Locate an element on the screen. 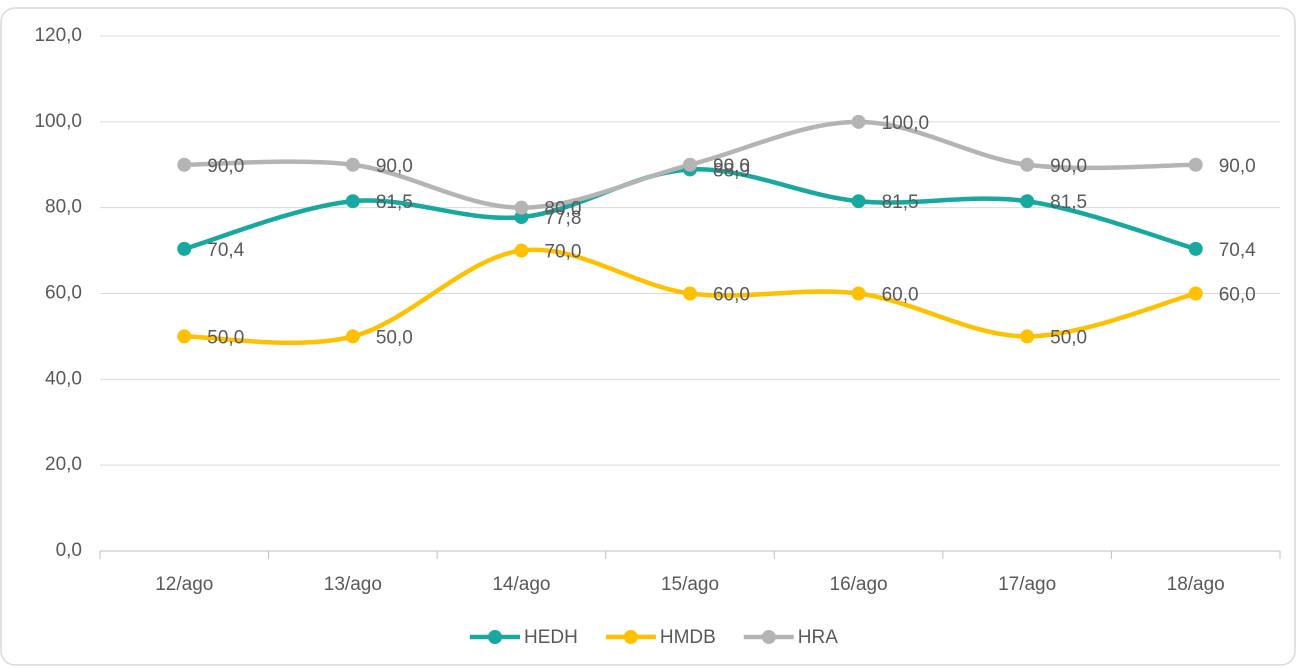 This screenshot has width=1298, height=668. data-label: 70,0 is located at coordinates (562, 252).